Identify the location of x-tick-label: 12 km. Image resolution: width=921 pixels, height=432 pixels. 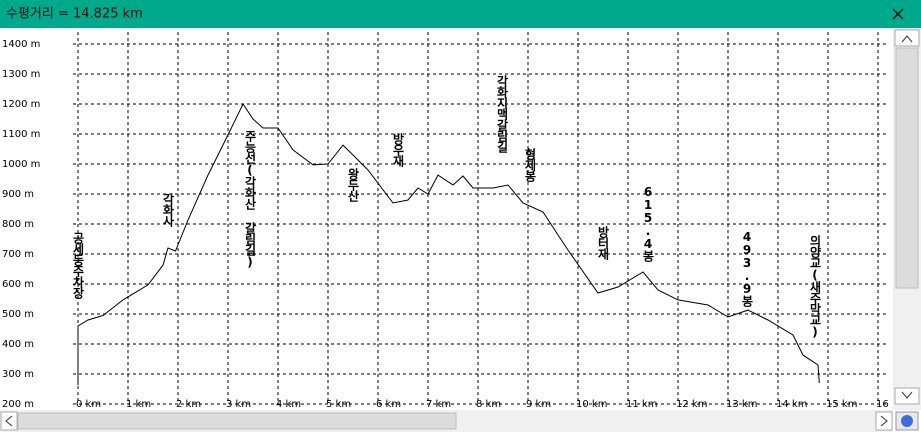
(691, 404).